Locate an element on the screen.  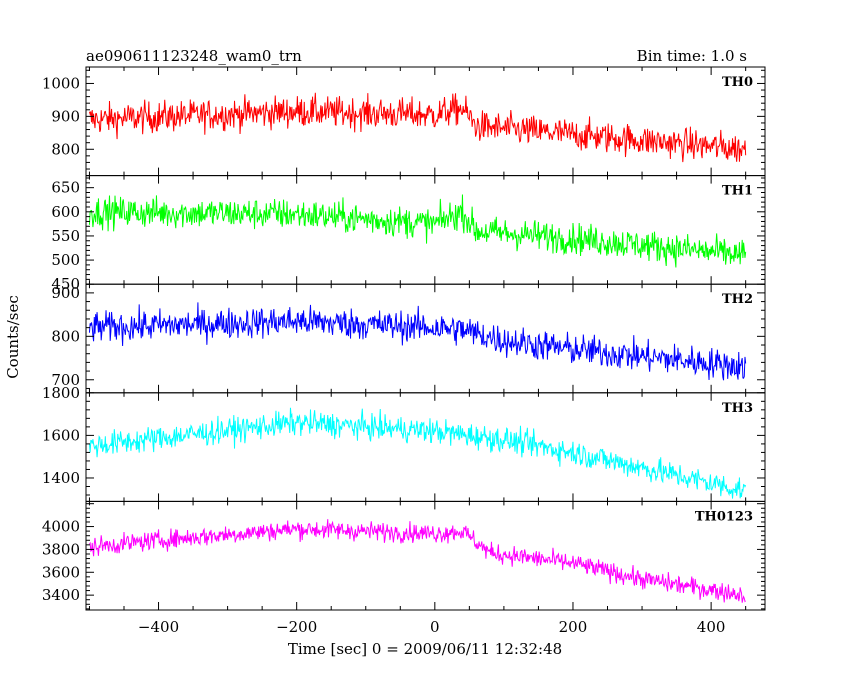
panel-th0: 800 900 1000 TH0 is located at coordinates (404, 121).